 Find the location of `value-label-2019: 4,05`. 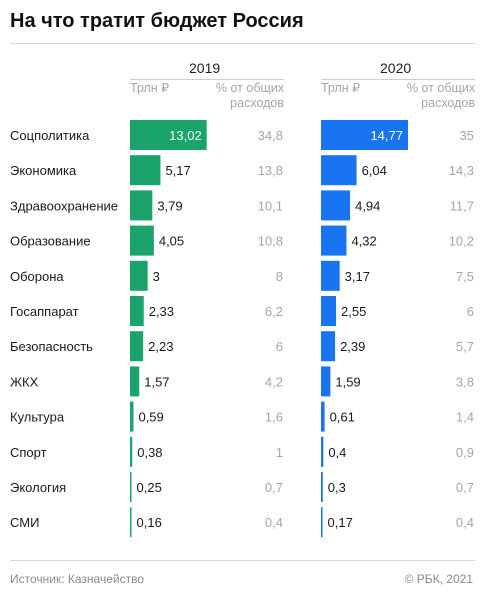

value-label-2019: 4,05 is located at coordinates (171, 241).